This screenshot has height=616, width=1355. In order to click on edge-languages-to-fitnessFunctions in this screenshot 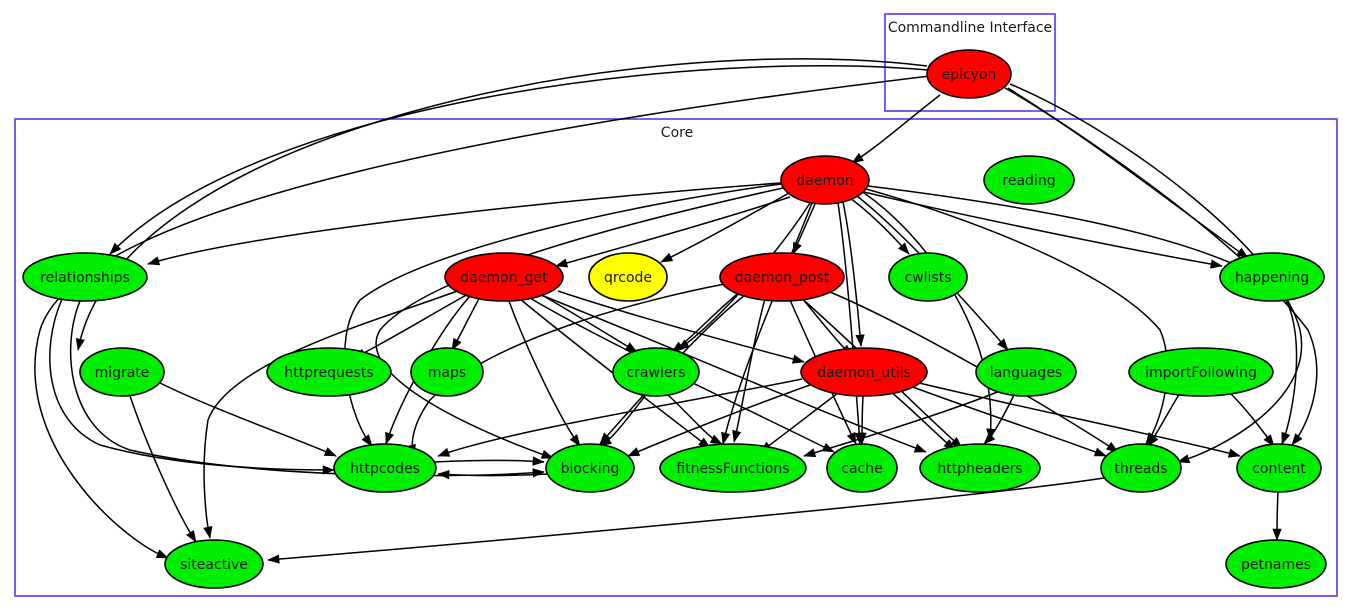, I will do `click(902, 424)`.